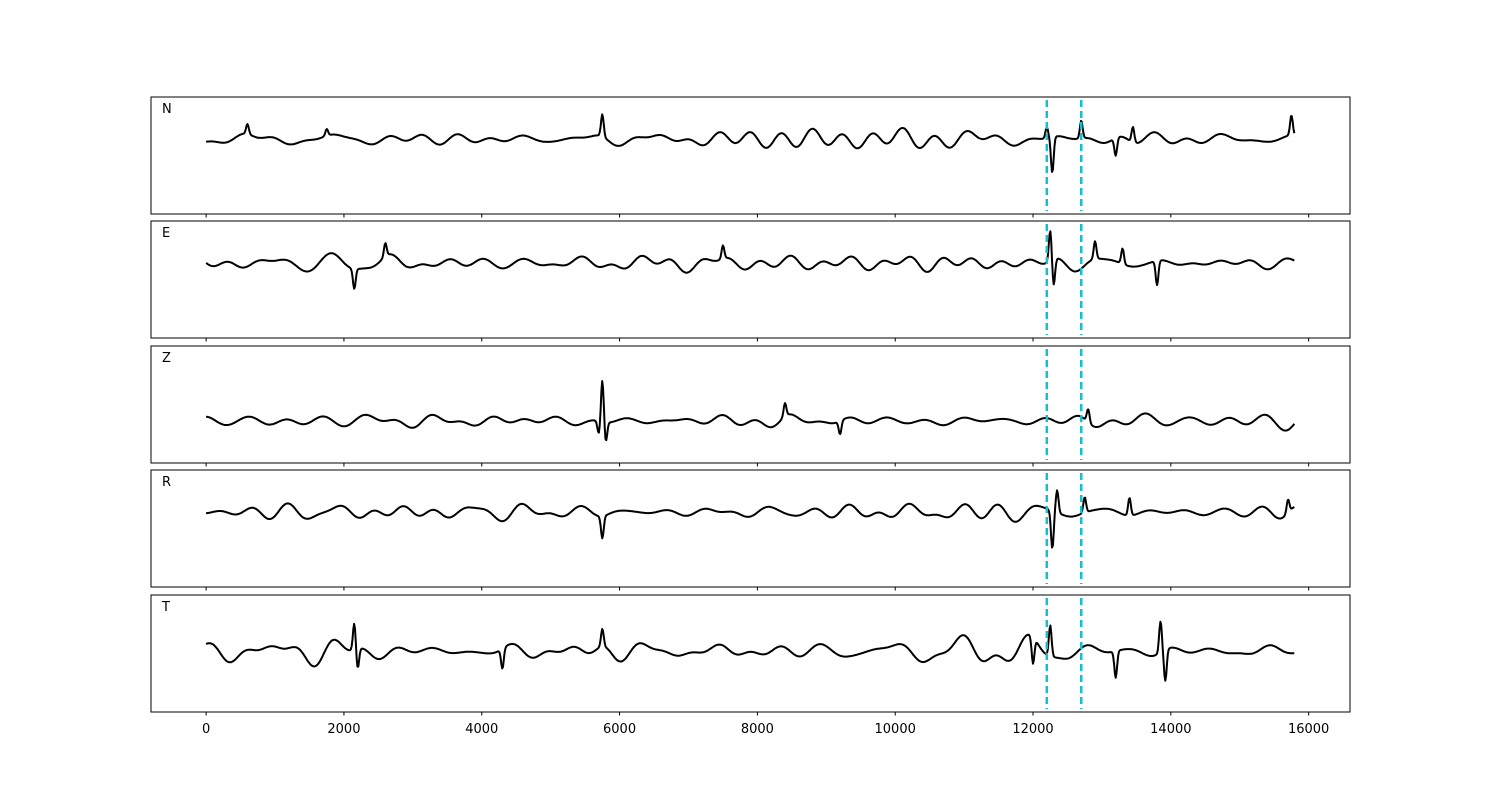 Image resolution: width=1500 pixels, height=800 pixels. Describe the element at coordinates (619, 729) in the screenshot. I see `x-tick-label: 6000` at that location.